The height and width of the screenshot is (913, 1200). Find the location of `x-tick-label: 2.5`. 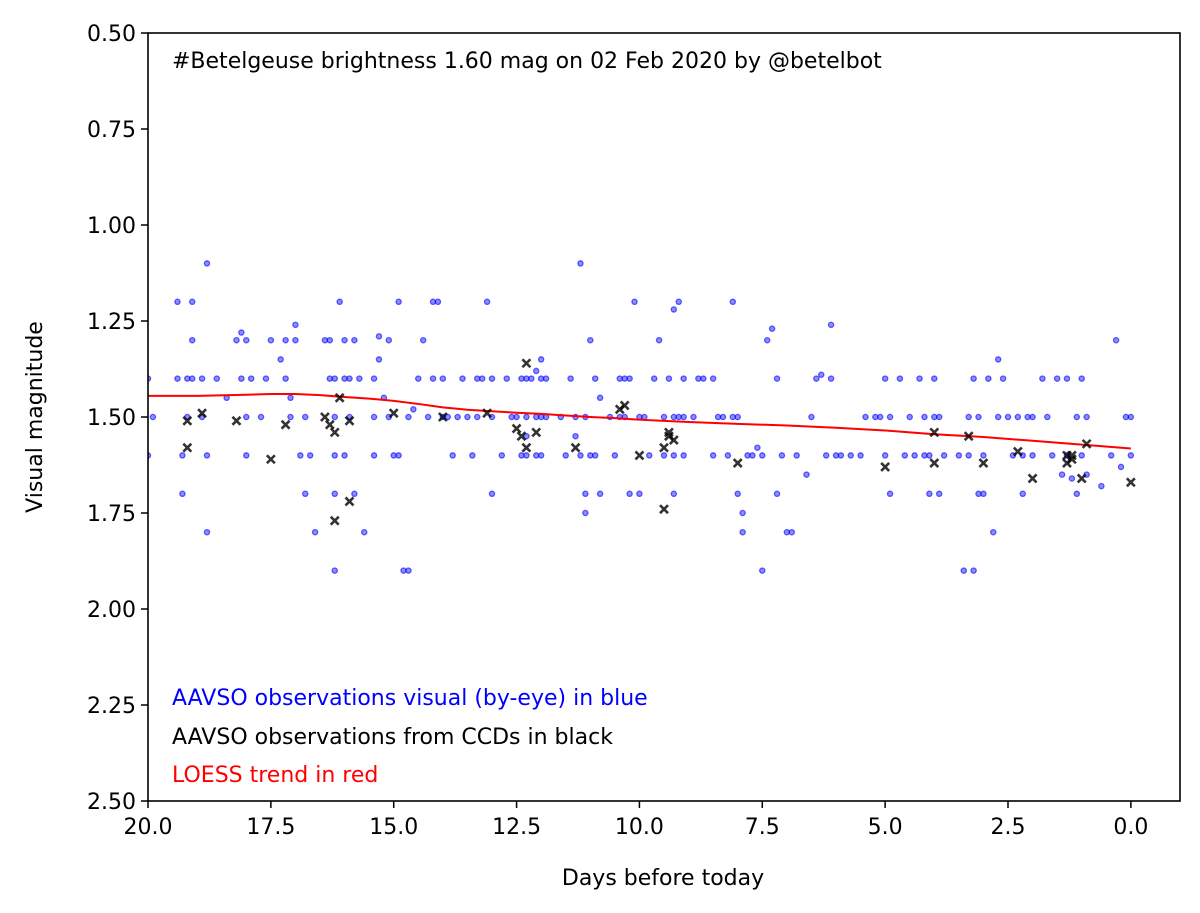

x-tick-label: 2.5 is located at coordinates (1008, 827).